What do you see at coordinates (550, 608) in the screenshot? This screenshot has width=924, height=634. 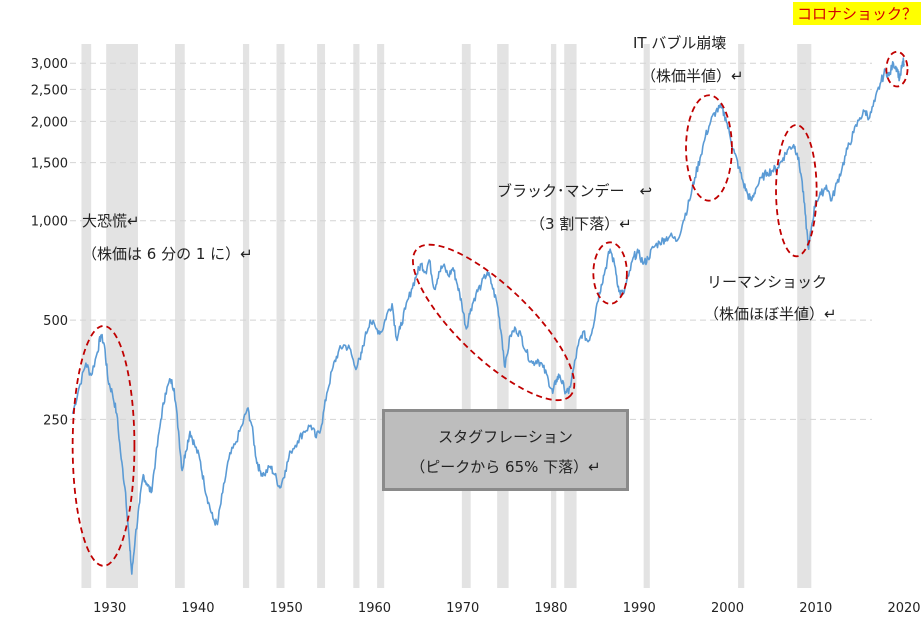 I see `x-tick-label: 1980` at bounding box center [550, 608].